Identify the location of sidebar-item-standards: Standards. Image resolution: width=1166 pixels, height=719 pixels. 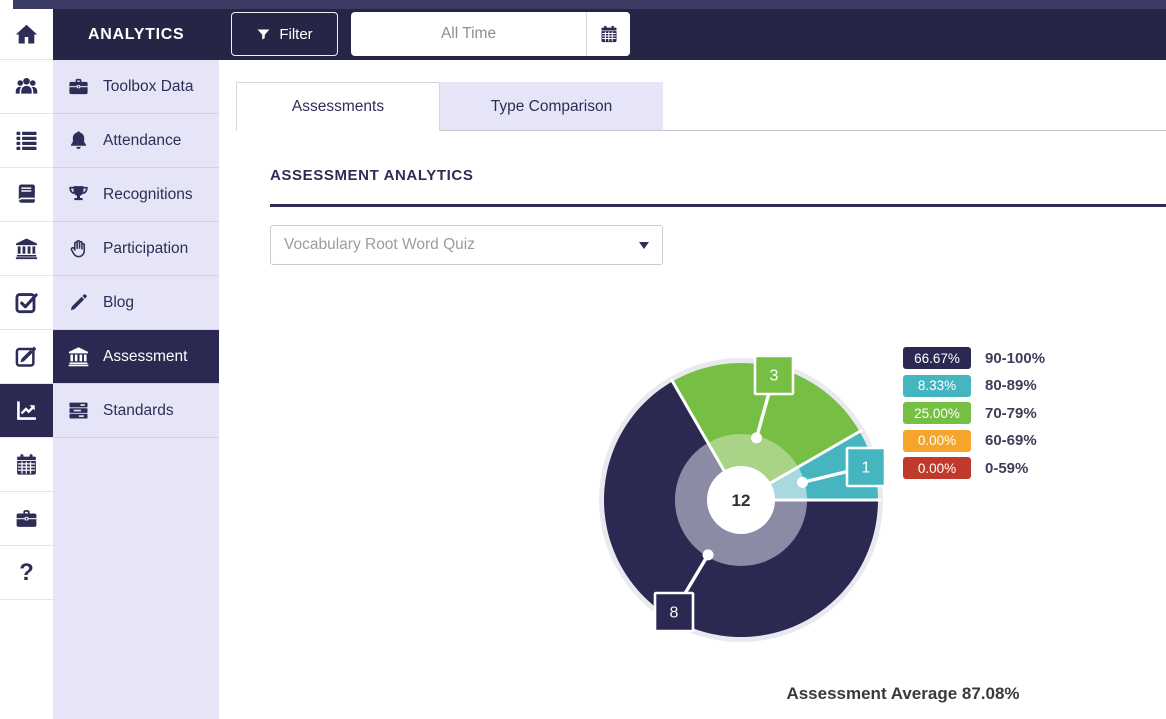
(136, 411).